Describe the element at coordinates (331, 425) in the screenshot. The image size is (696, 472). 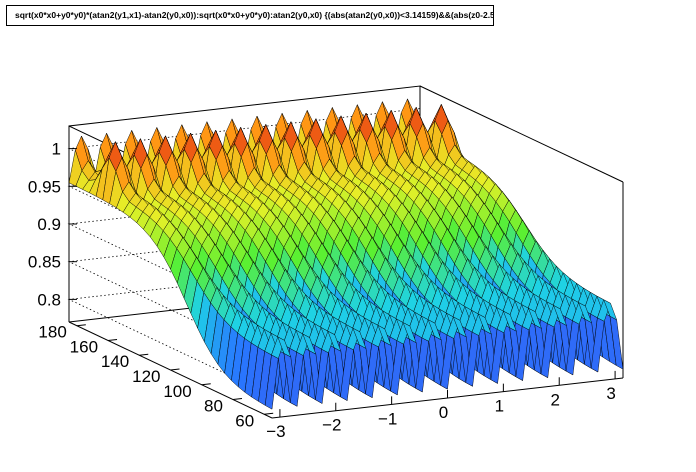
I see `x-tick-label: −2` at that location.